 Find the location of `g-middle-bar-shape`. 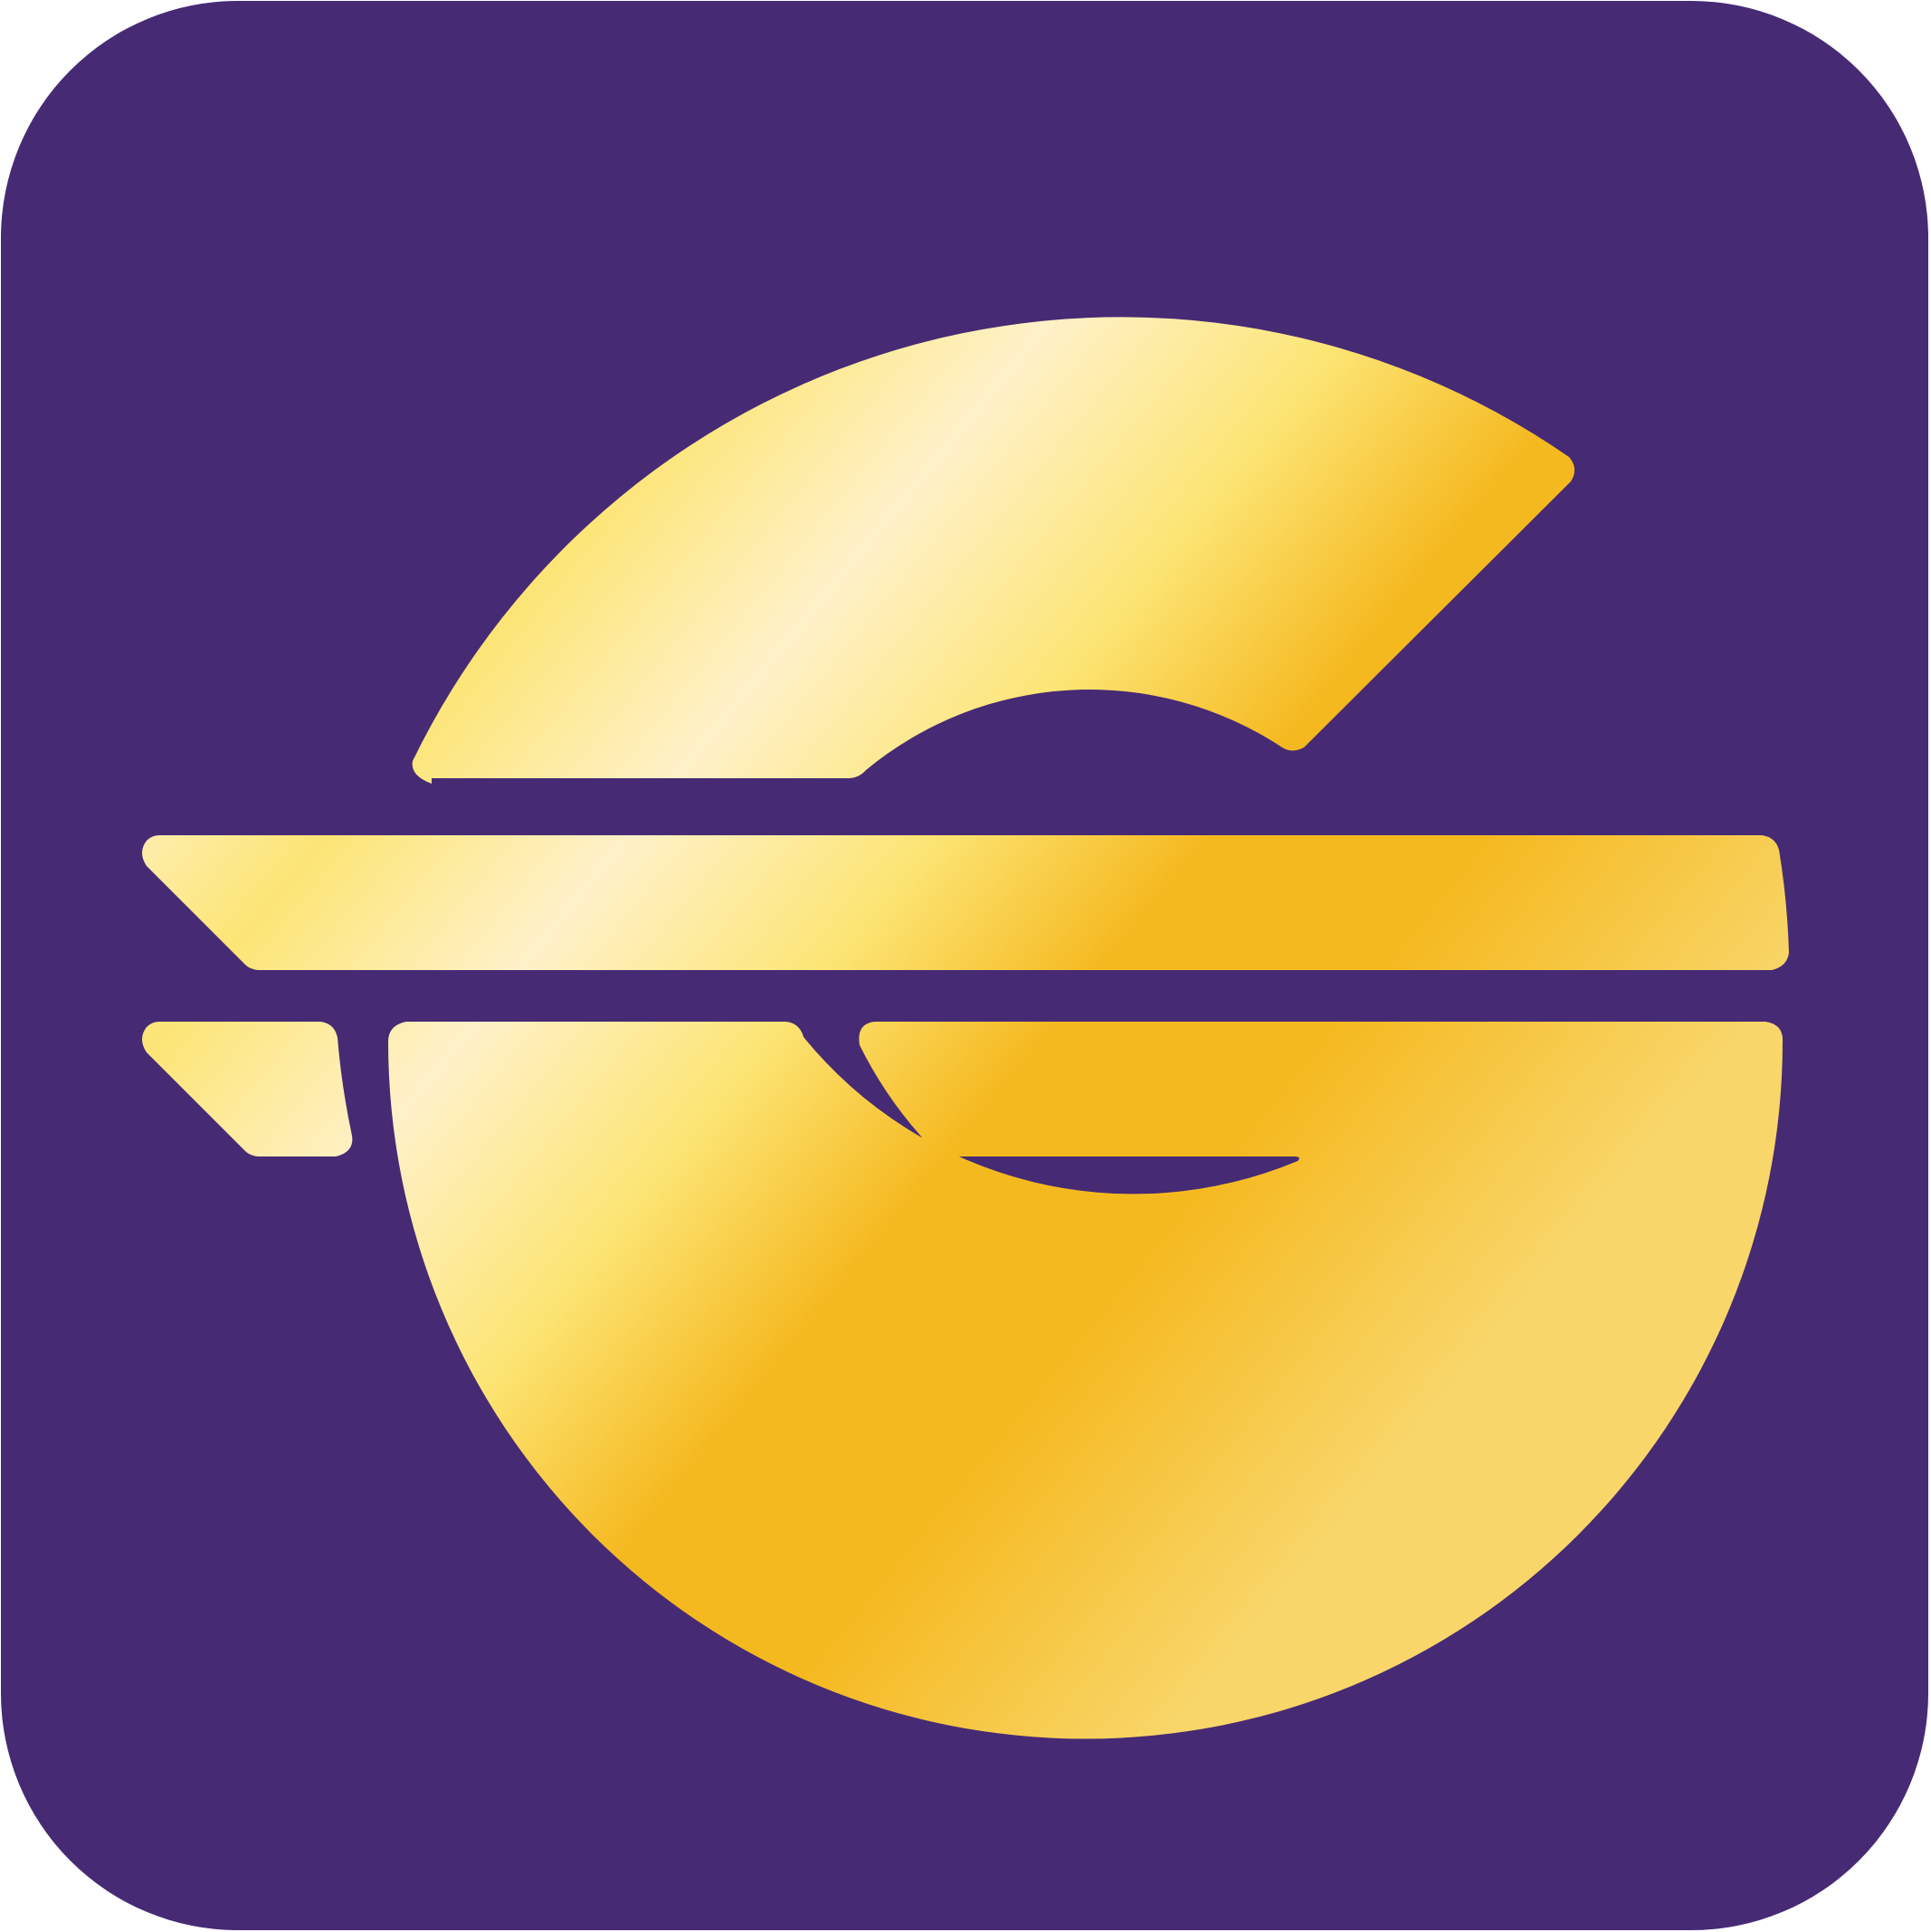

g-middle-bar-shape is located at coordinates (965, 902).